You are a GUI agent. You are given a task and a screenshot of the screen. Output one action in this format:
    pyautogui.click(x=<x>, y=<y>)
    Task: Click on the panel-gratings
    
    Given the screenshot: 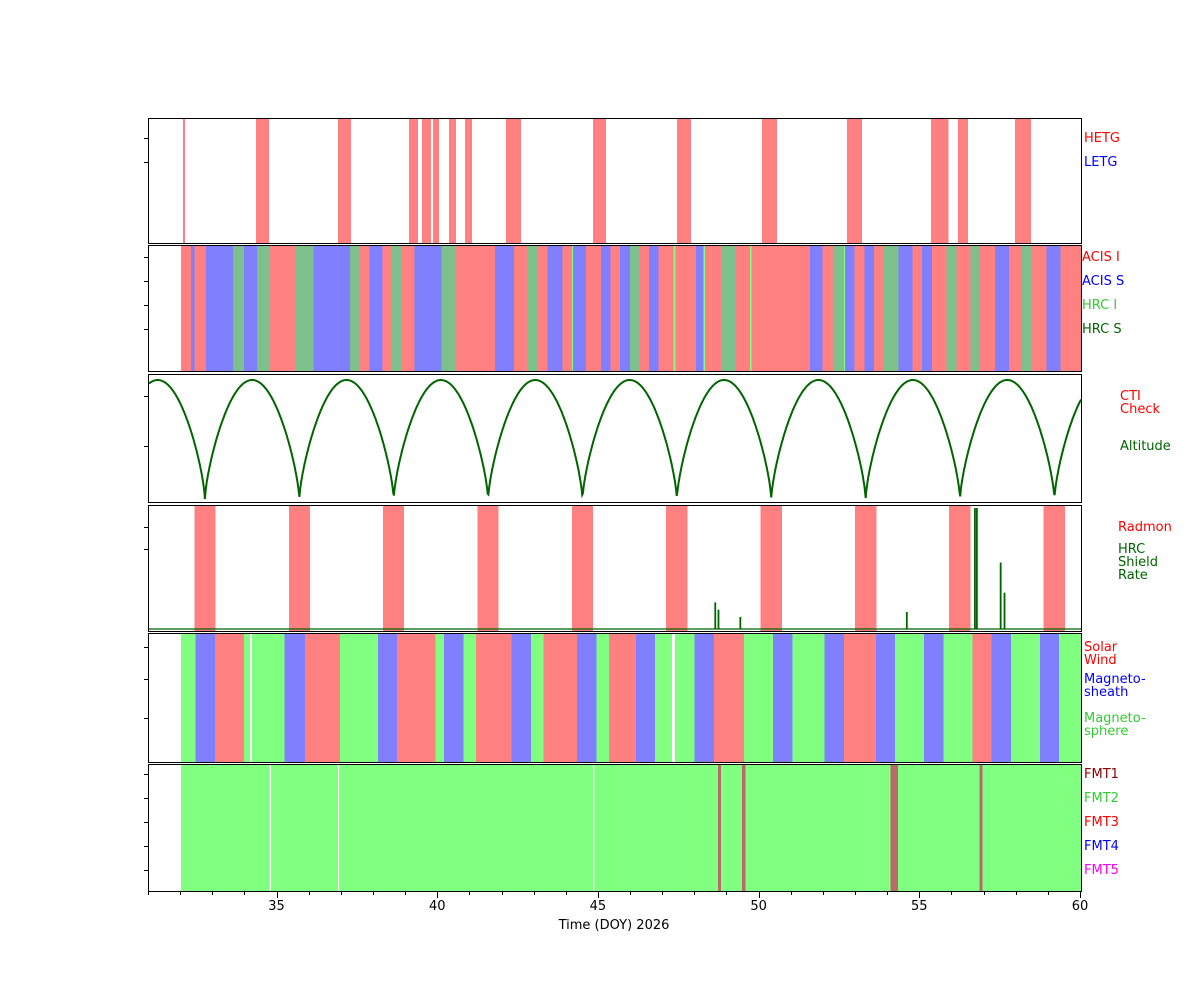 What is the action you would take?
    pyautogui.click(x=615, y=181)
    